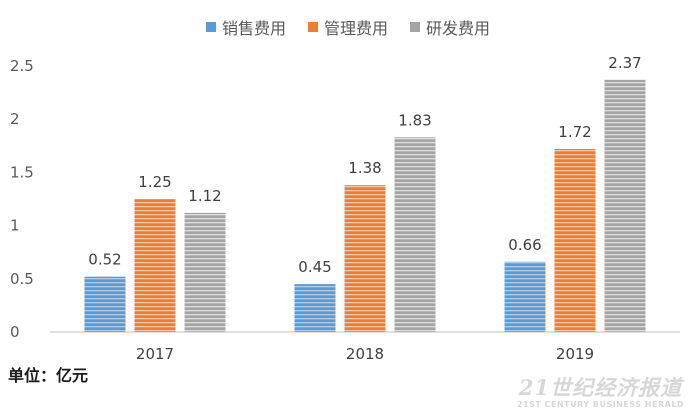 This screenshot has width=700, height=420. I want to click on watermark-logo: 21世纪经济报道 21ST CENTURY BUSINESS HERALD, so click(600, 390).